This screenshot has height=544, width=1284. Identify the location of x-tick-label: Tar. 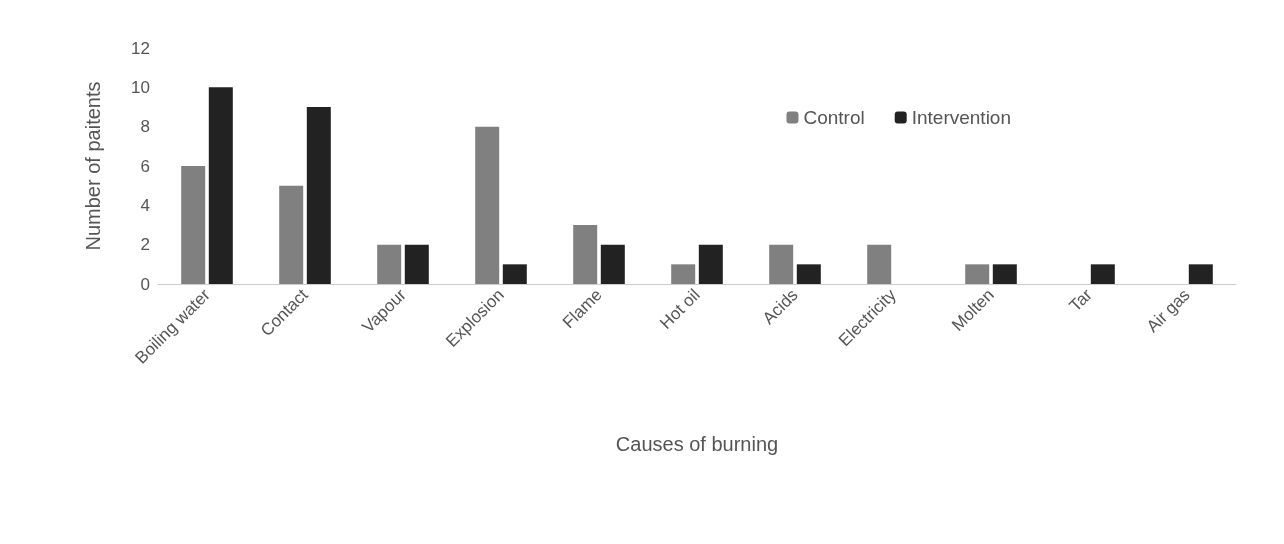
(1080, 300).